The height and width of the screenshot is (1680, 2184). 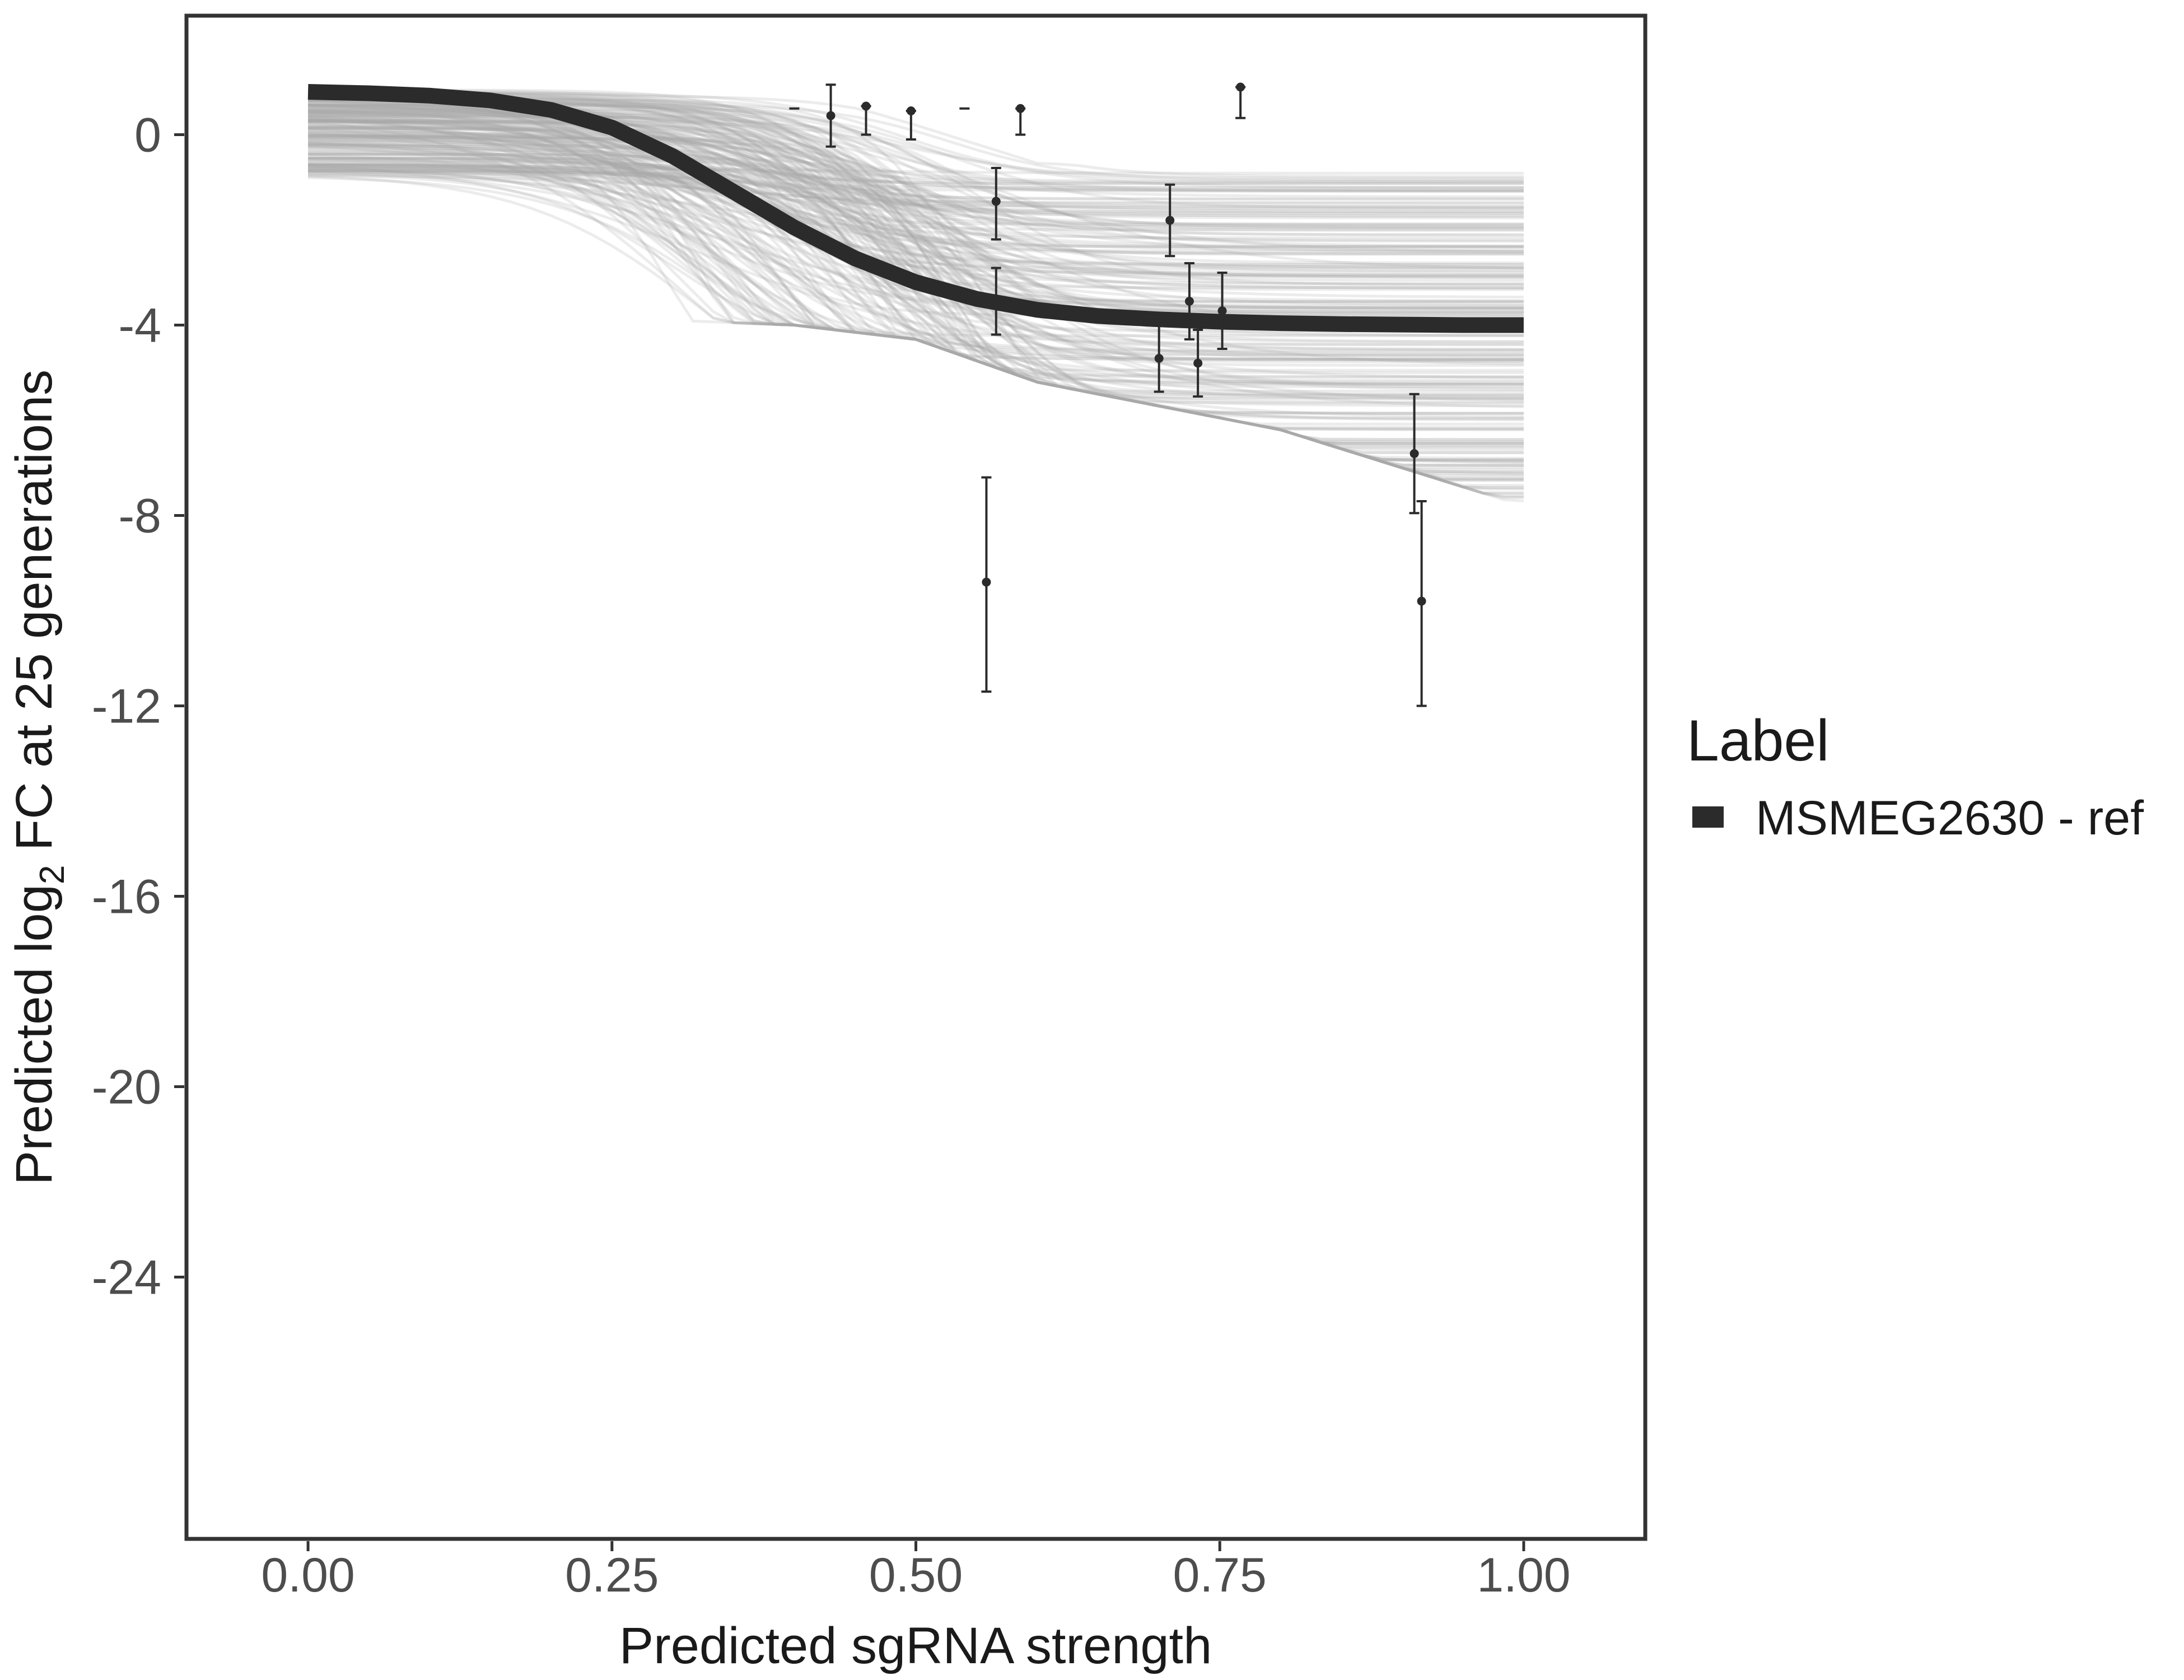 What do you see at coordinates (1950, 818) in the screenshot?
I see `legend-entry-label: MSMEG2630 - ref` at bounding box center [1950, 818].